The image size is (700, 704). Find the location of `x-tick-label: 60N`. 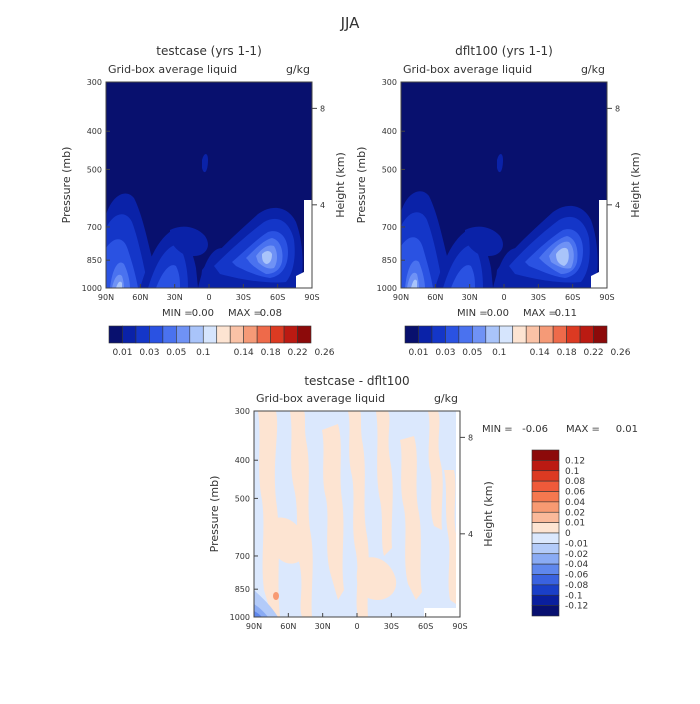

x-tick-label: 60N is located at coordinates (288, 626).